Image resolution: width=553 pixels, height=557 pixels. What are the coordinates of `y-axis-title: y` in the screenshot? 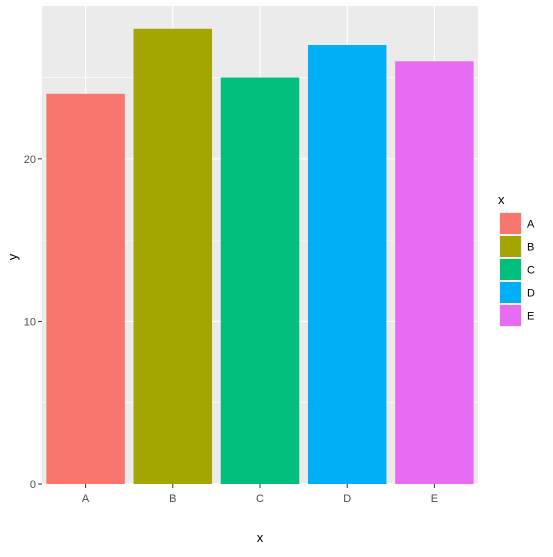 It's located at (12, 256).